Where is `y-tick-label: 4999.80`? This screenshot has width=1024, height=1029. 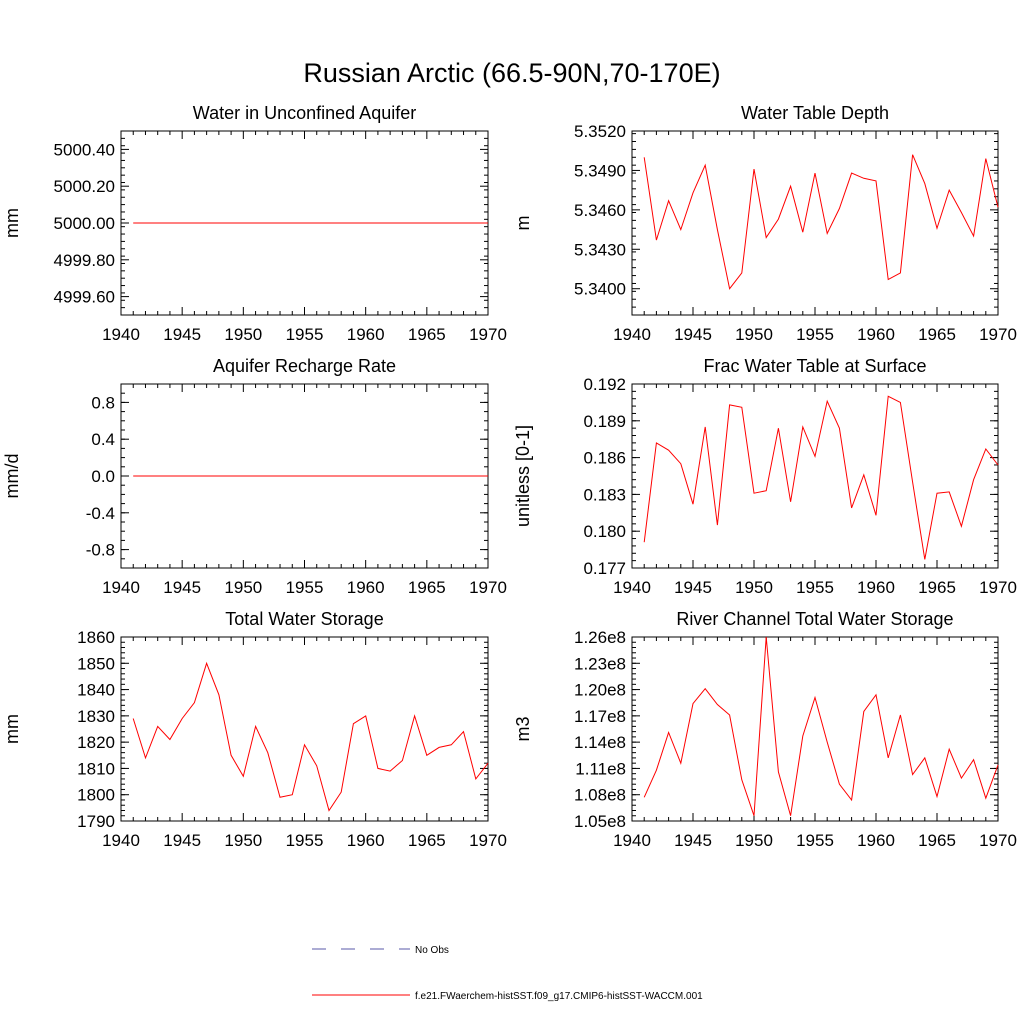 y-tick-label: 4999.80 is located at coordinates (84, 260).